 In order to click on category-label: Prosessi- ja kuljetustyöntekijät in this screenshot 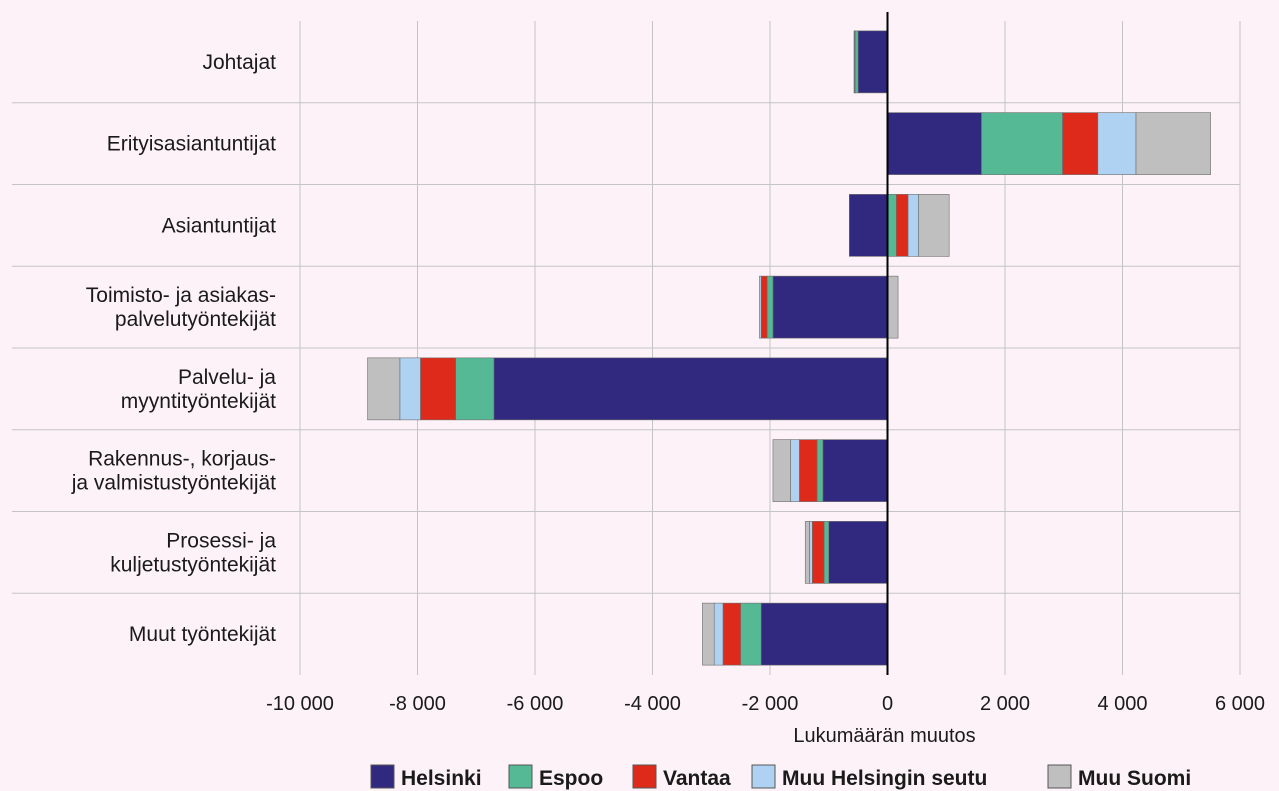, I will do `click(193, 552)`.